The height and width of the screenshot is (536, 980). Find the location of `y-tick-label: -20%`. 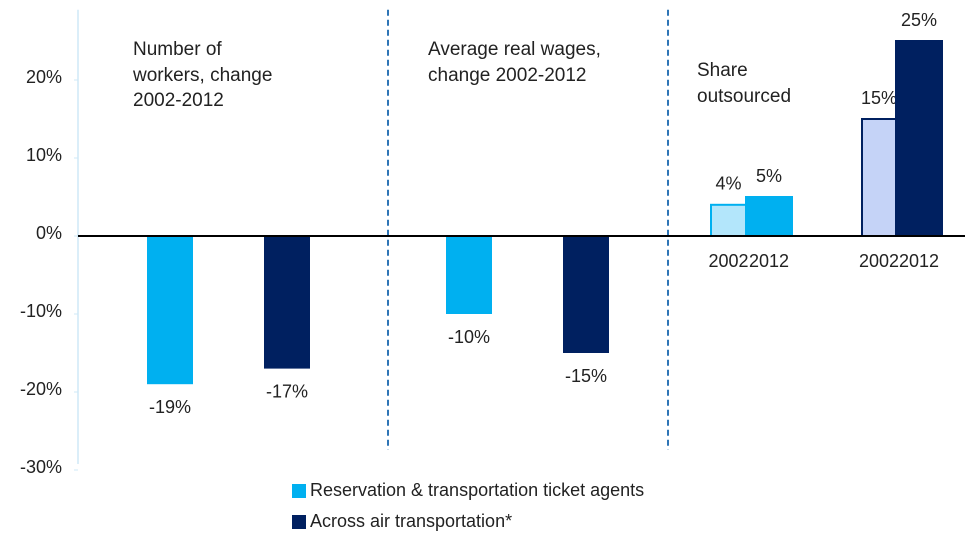

y-tick-label: -20% is located at coordinates (41, 389).